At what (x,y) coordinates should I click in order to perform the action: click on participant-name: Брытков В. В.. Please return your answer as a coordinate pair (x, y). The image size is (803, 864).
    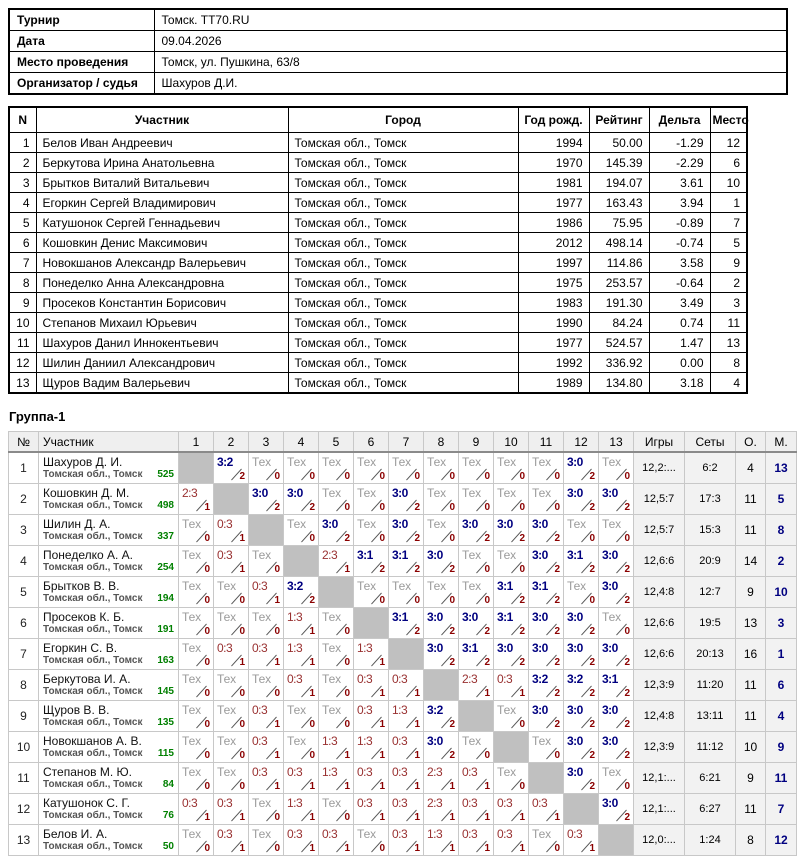
    Looking at the image, I should click on (81, 586).